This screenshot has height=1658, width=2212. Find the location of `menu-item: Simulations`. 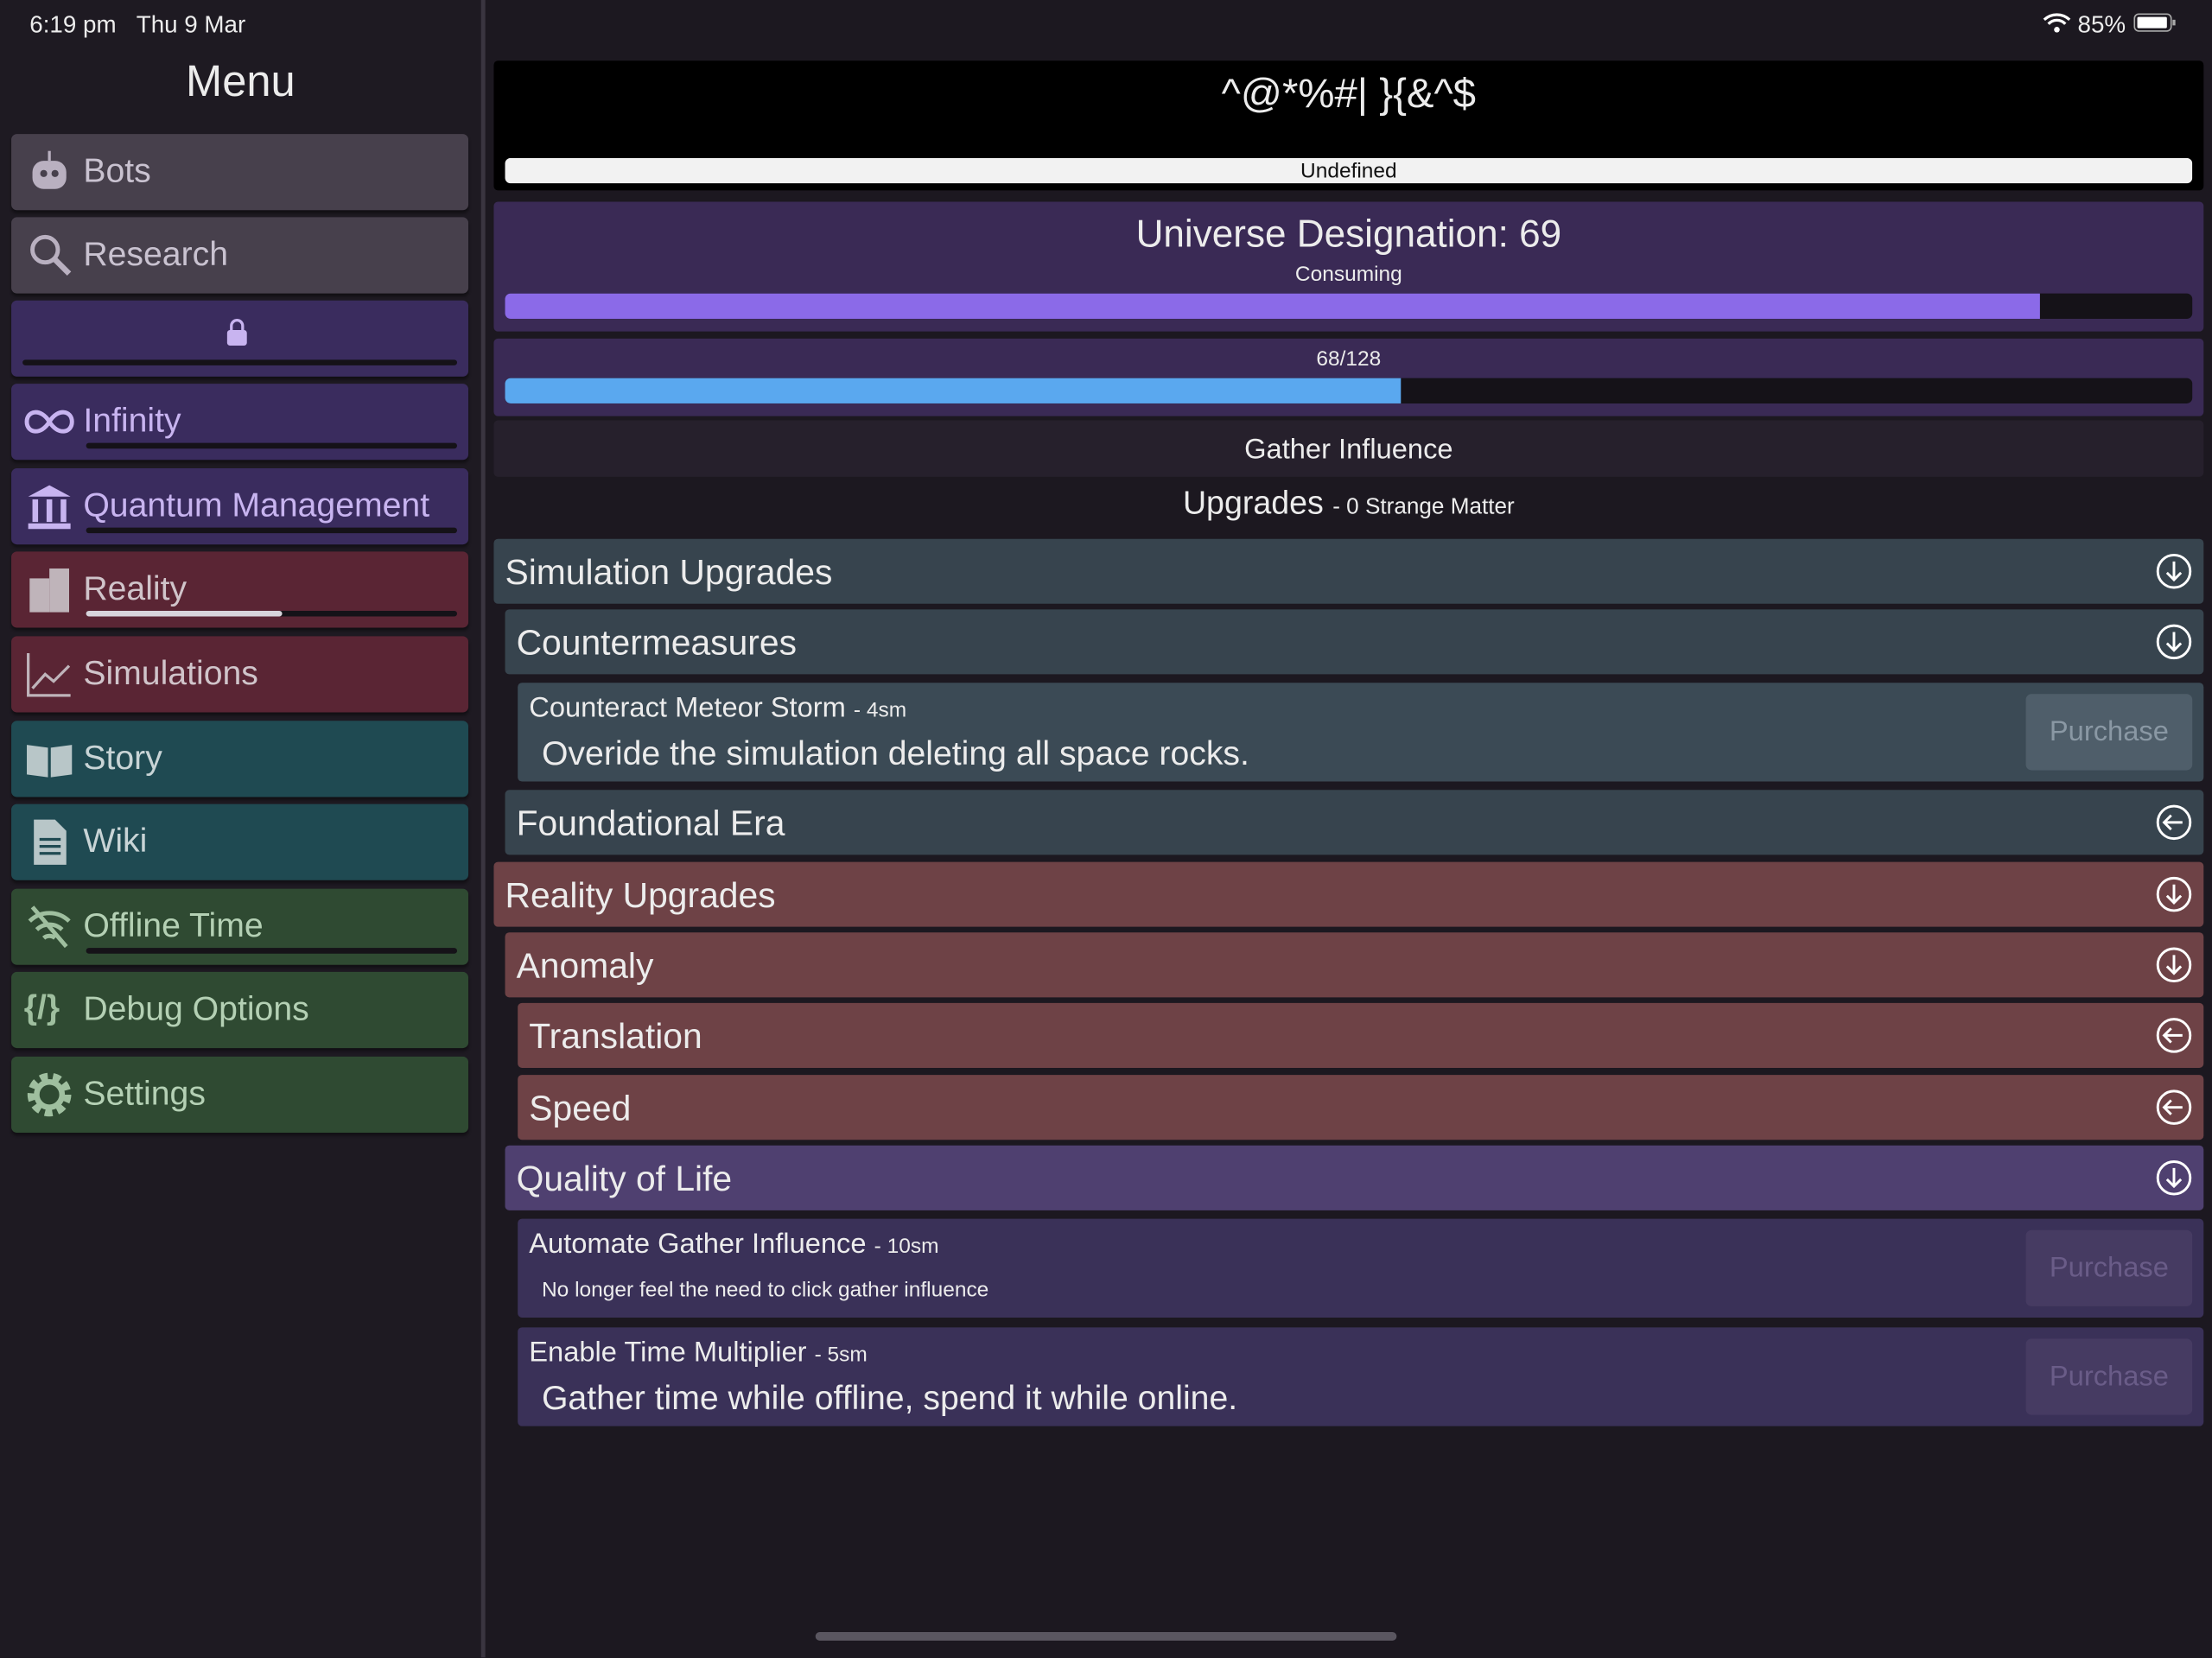

menu-item: Simulations is located at coordinates (240, 674).